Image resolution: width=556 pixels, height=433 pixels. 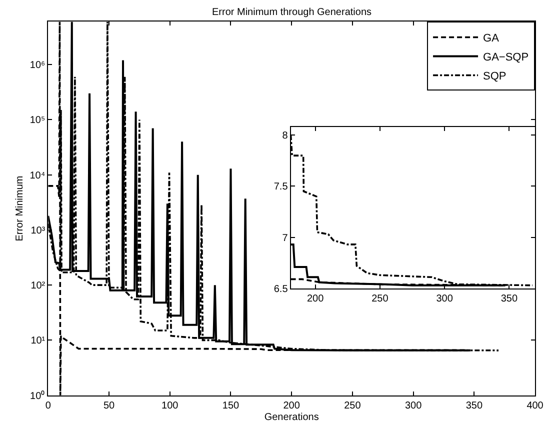 What do you see at coordinates (38, 286) in the screenshot?
I see `y-tick-label: 10²` at bounding box center [38, 286].